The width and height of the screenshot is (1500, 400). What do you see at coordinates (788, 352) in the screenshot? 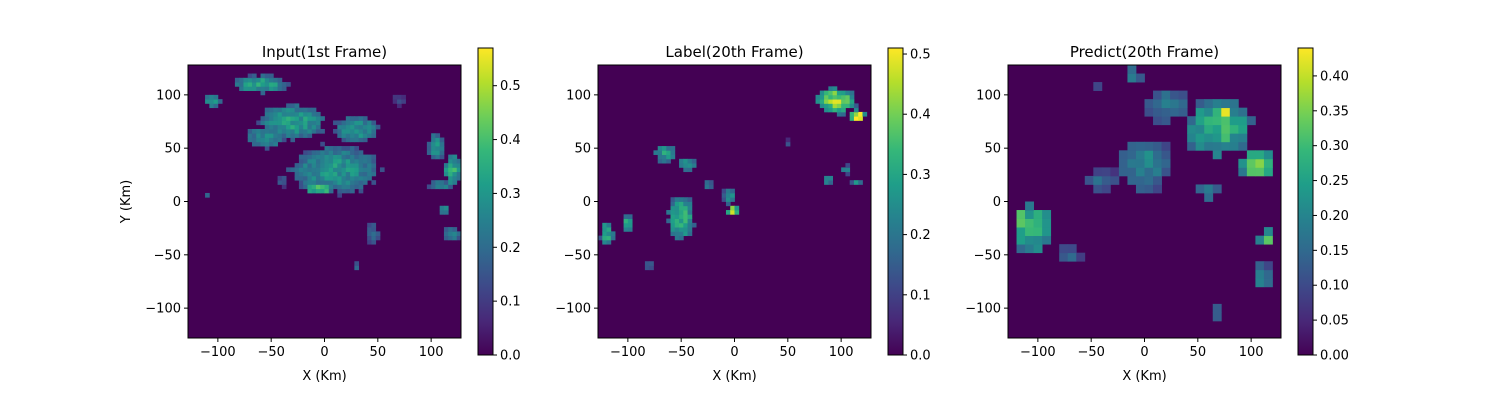
I see `x-tick-label: 50` at bounding box center [788, 352].